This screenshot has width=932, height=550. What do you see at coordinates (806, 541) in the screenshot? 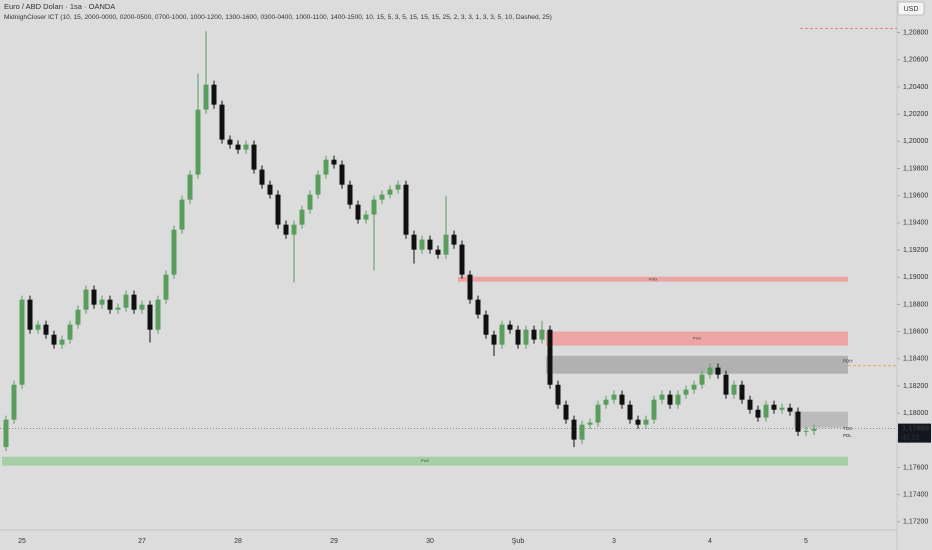
I see `x-tick-label: 5` at bounding box center [806, 541].